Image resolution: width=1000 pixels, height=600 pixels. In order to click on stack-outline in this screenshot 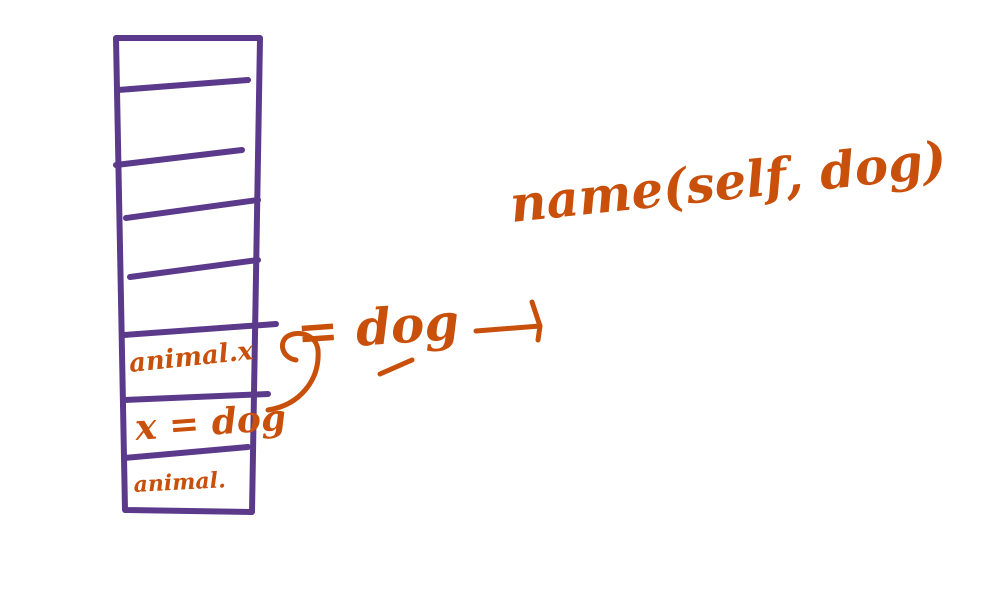, I will do `click(188, 275)`.